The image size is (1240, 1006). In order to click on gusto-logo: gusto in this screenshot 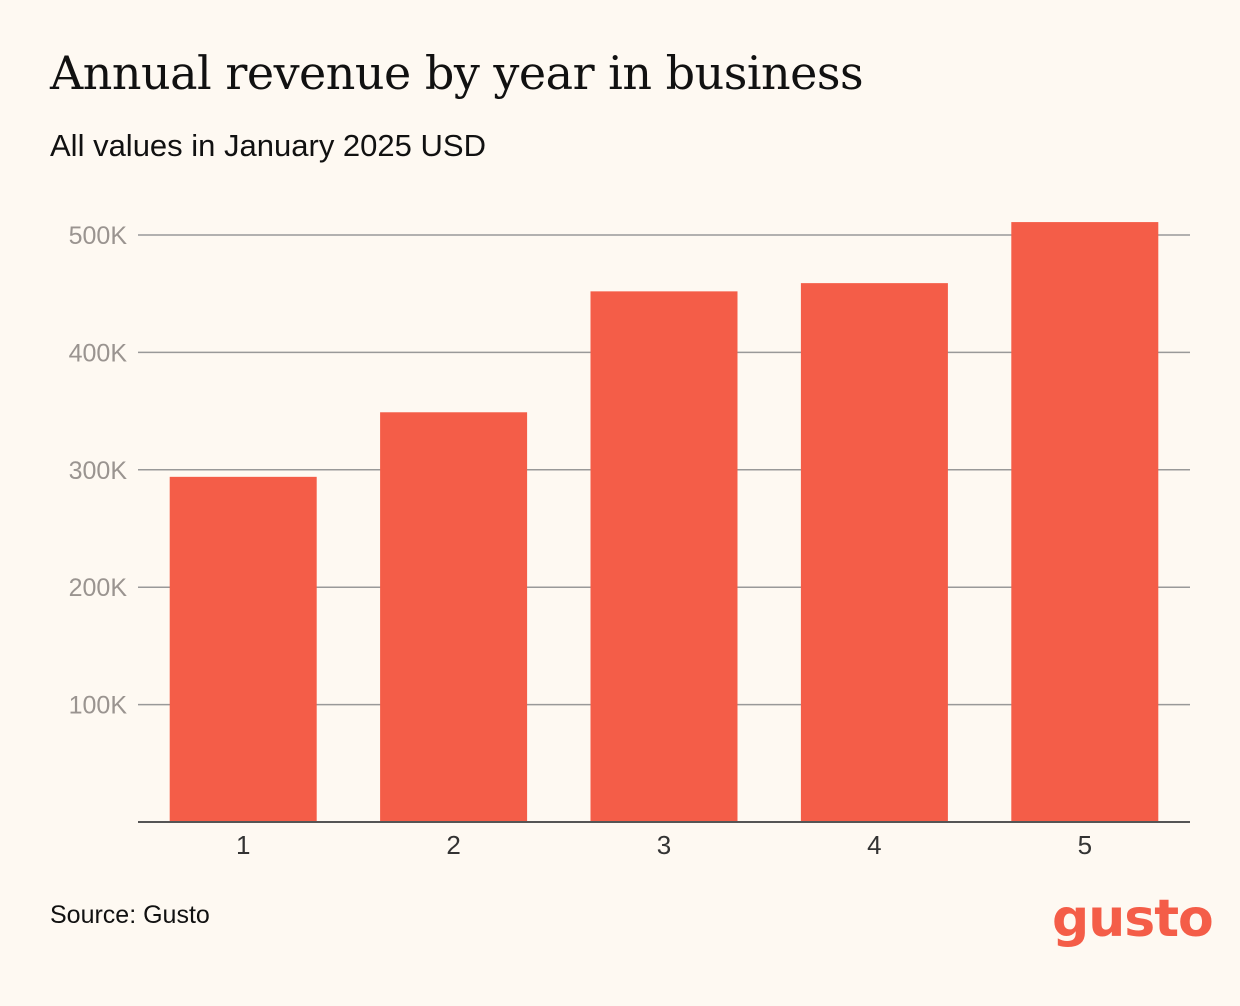, I will do `click(1133, 919)`.